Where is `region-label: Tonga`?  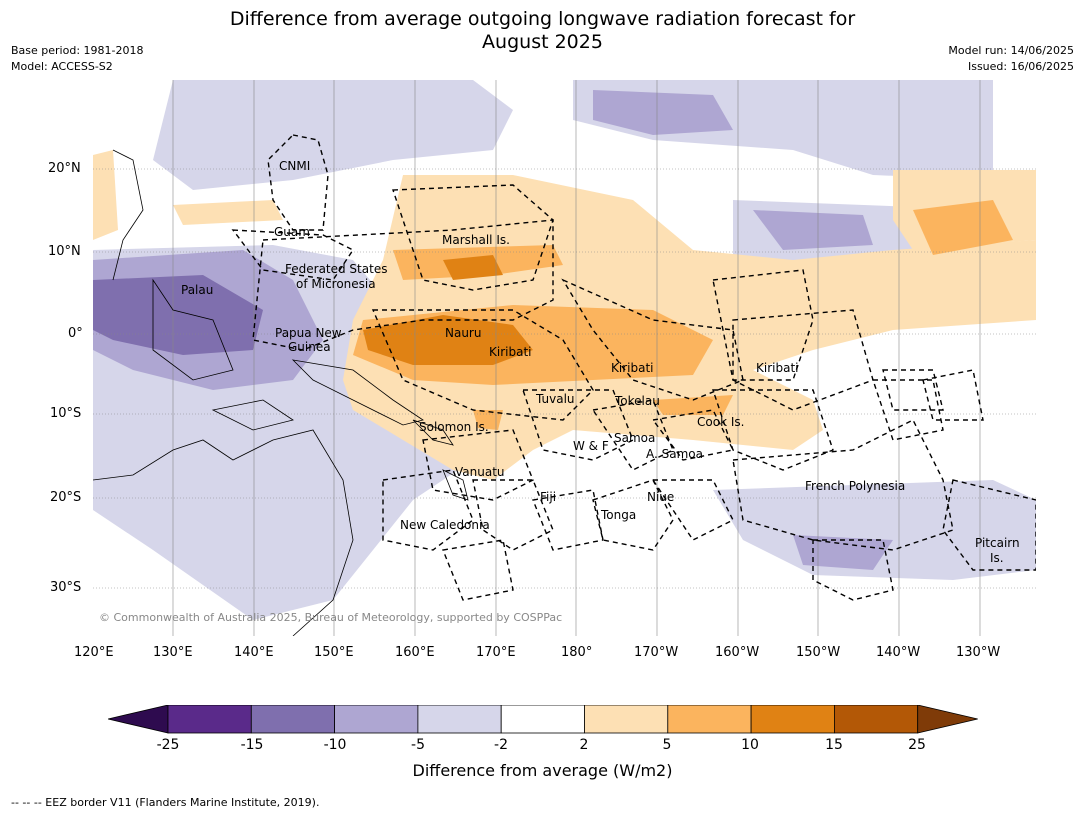 region-label: Tonga is located at coordinates (618, 515).